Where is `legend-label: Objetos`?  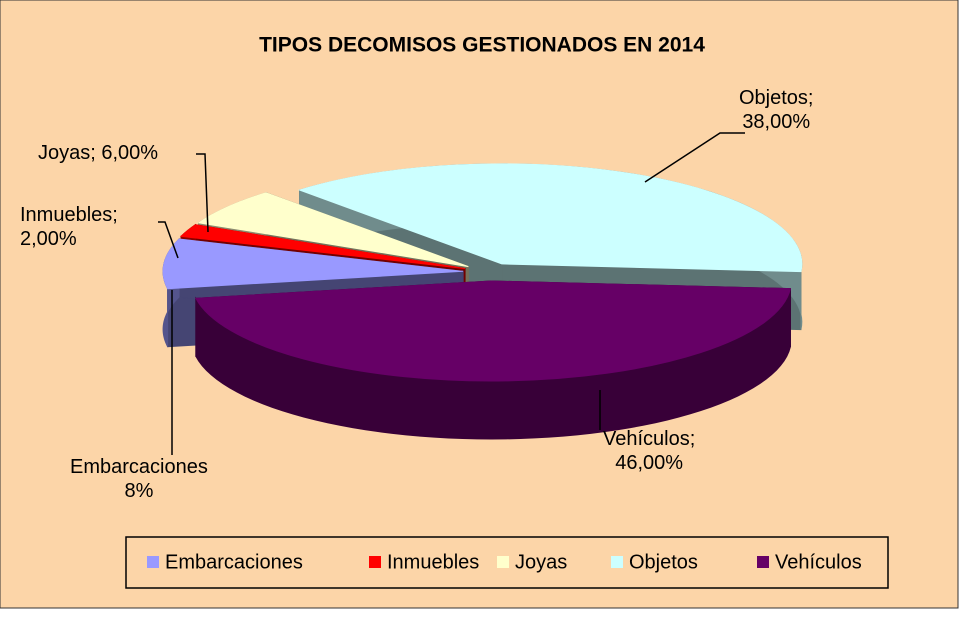 legend-label: Objetos is located at coordinates (663, 562).